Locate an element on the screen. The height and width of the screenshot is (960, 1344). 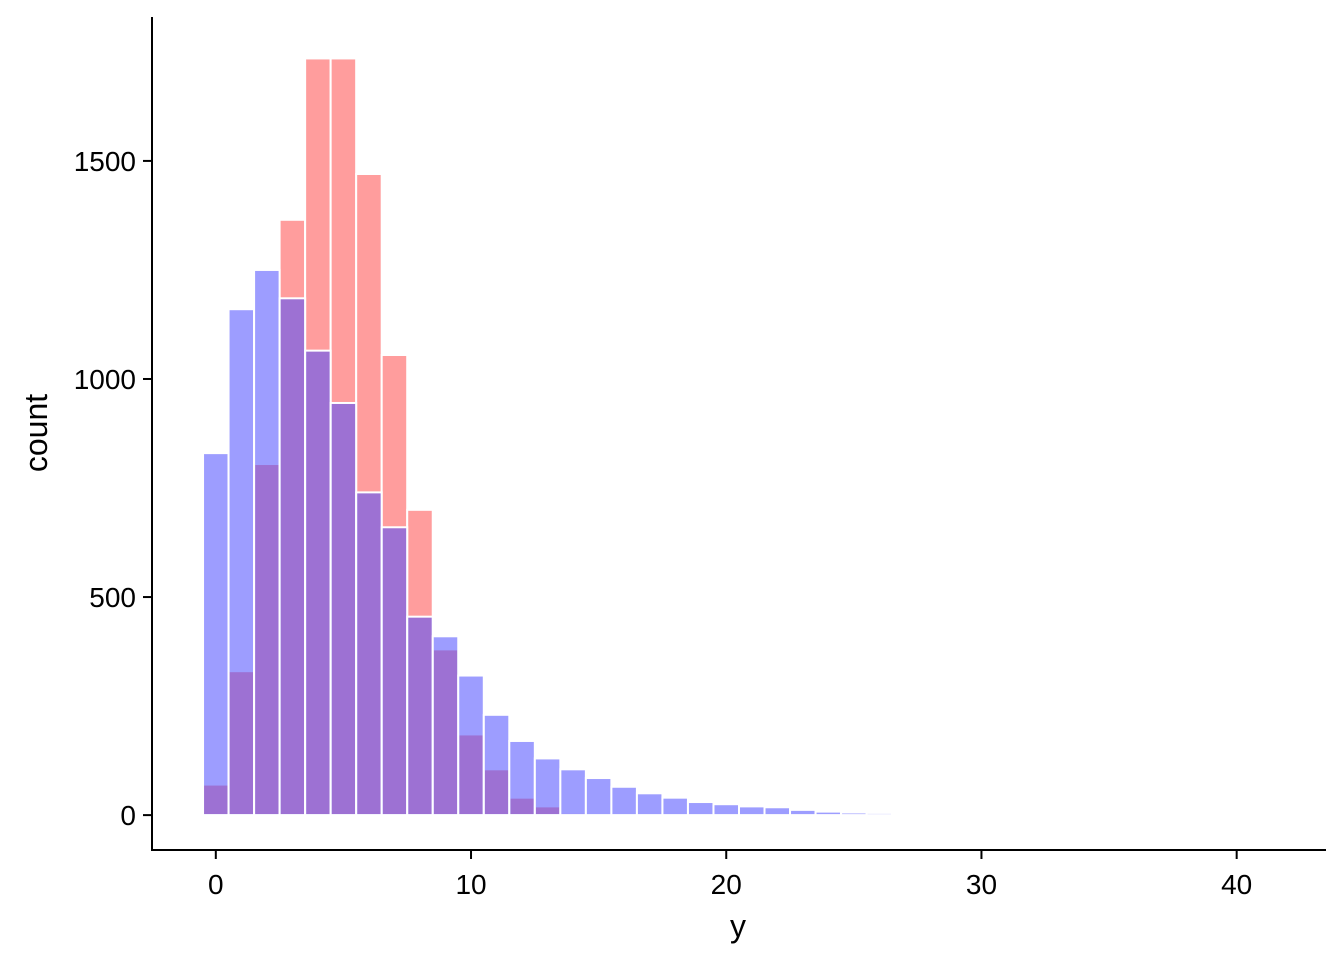
y-tick-label: 500 is located at coordinates (112, 597).